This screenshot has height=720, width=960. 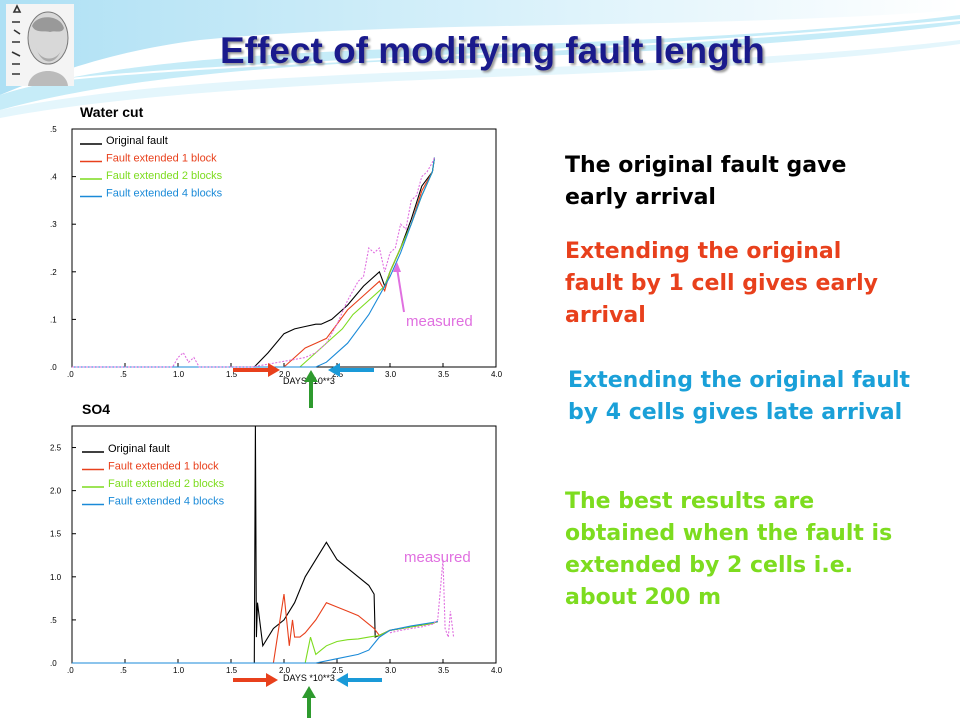 I want to click on chart1-xtick-label: 1.0, so click(x=179, y=374).